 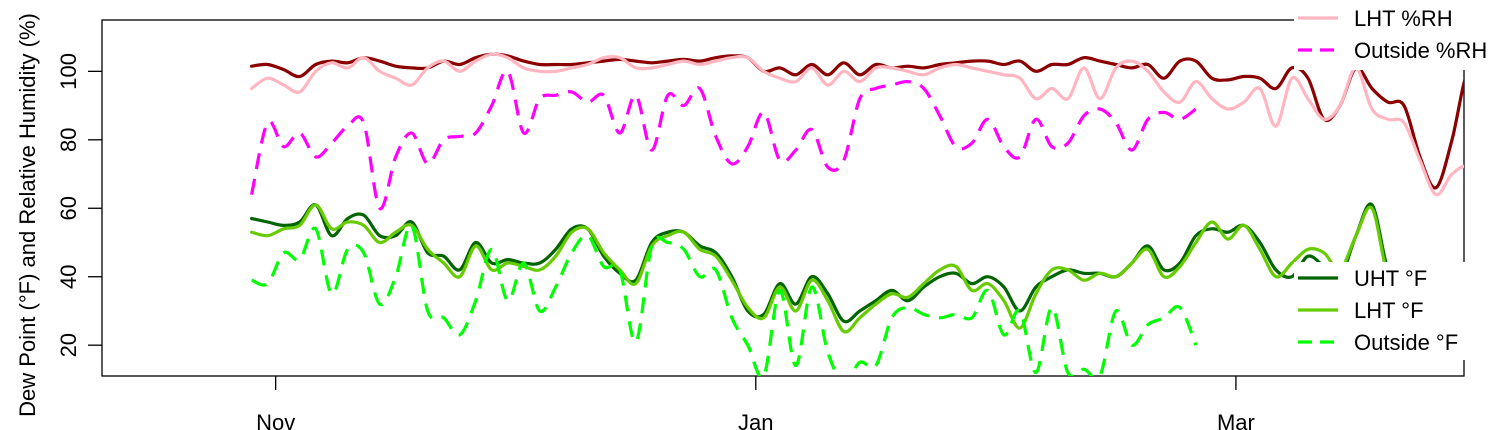 I want to click on x-tick-label: Nov, so click(x=275, y=420).